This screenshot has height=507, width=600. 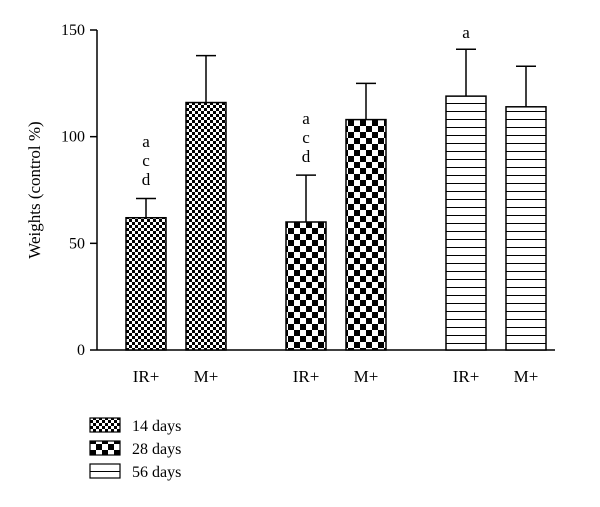 I want to click on legend: 14 days 28 days 56 days, so click(x=135, y=449).